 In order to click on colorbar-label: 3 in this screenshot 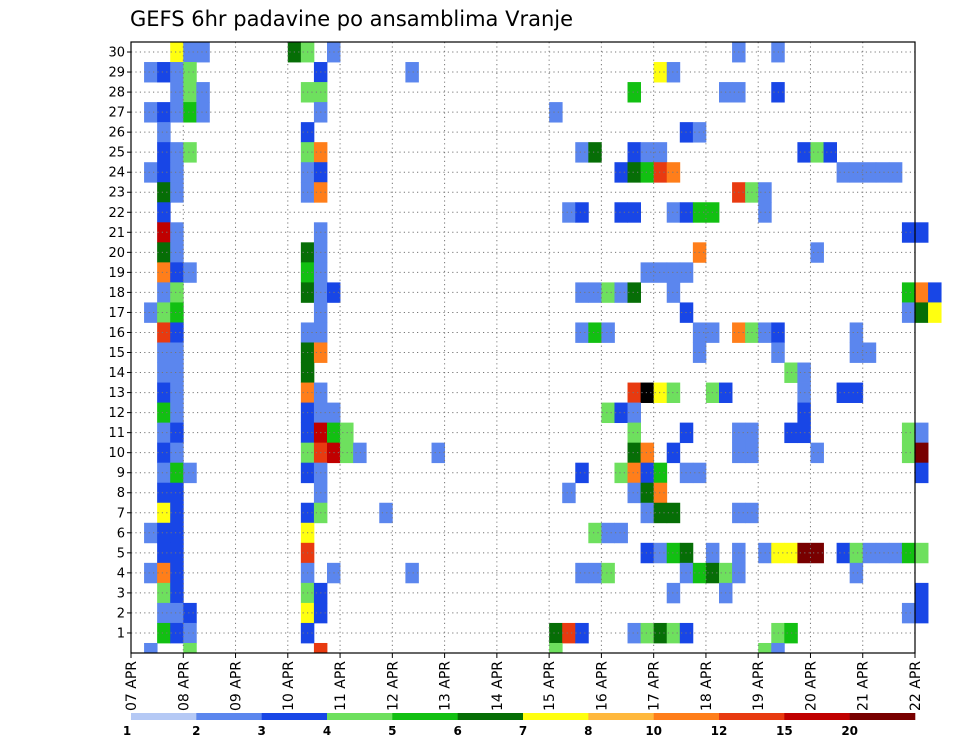, I will do `click(261, 731)`.